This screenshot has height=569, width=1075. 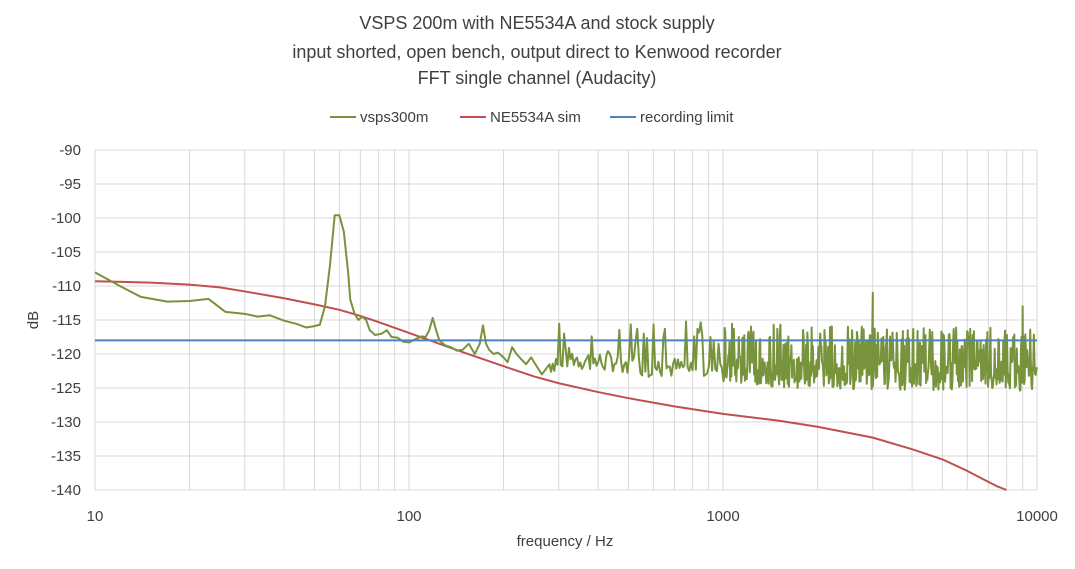 I want to click on y-tick-label: -95, so click(x=70, y=184).